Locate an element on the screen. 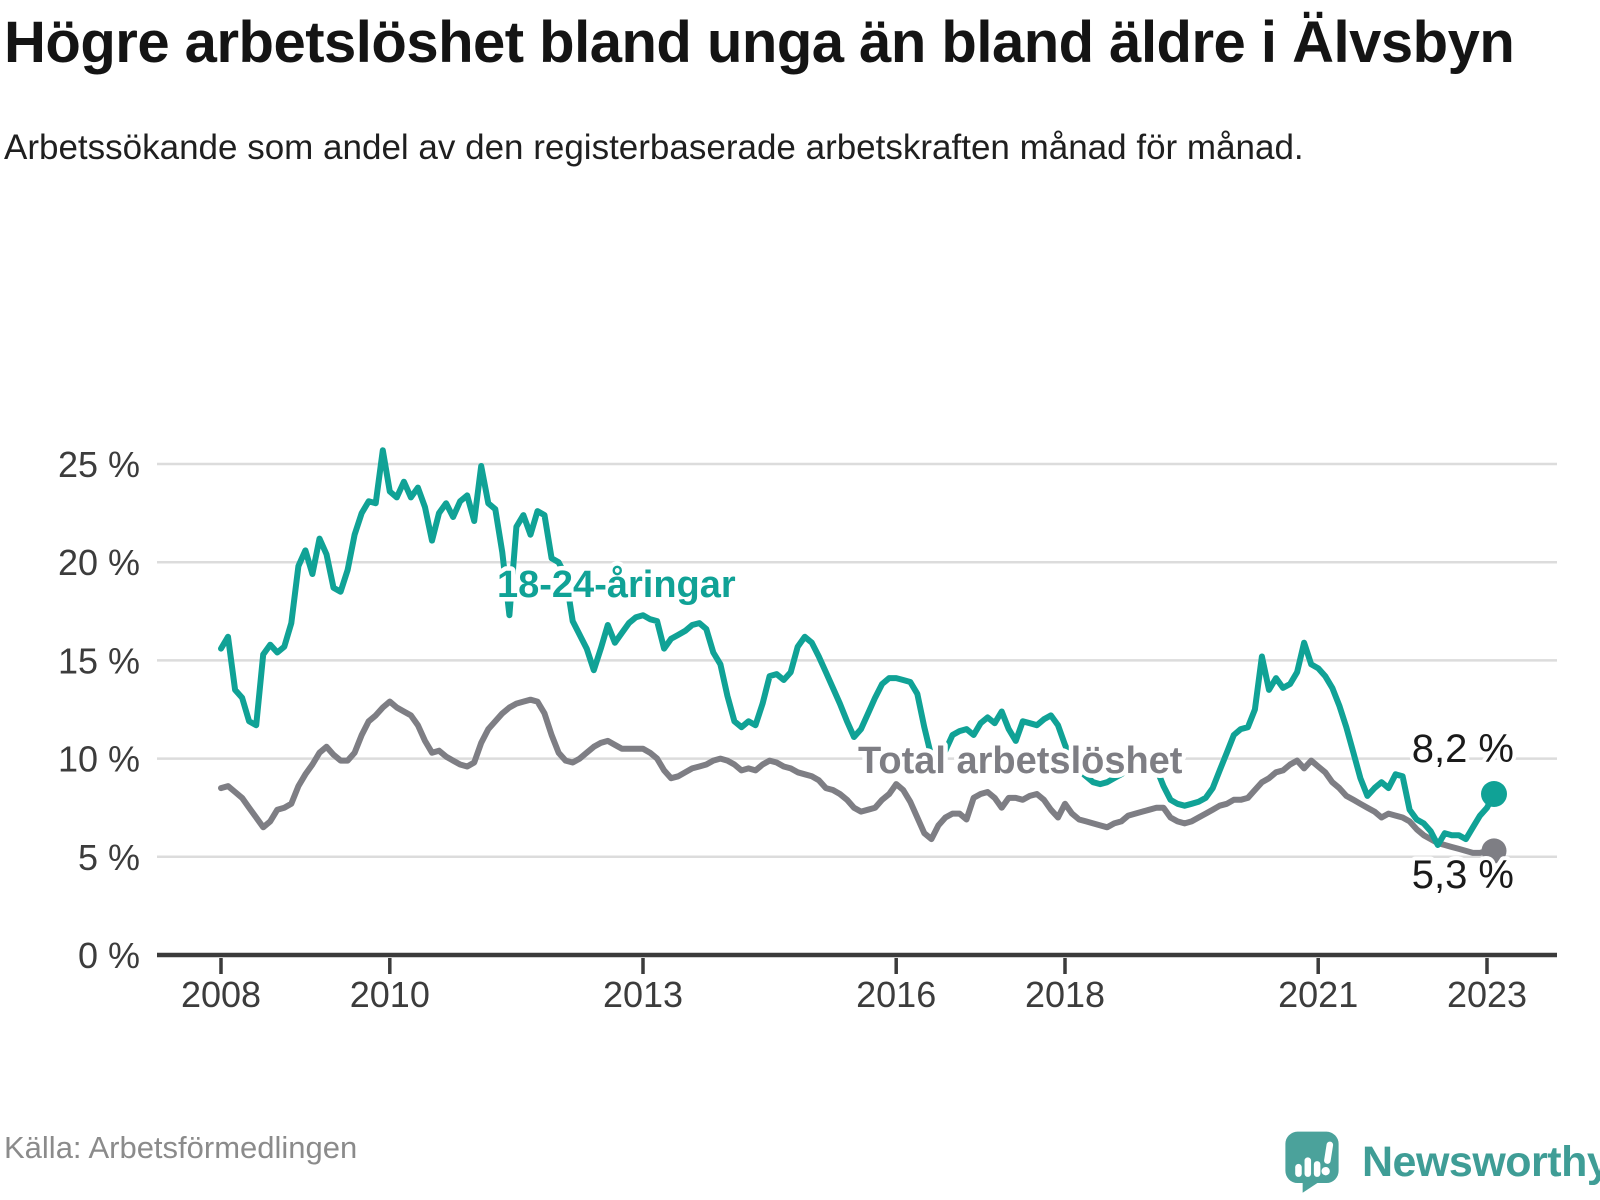  y-tick-label: 10 % is located at coordinates (99, 759).